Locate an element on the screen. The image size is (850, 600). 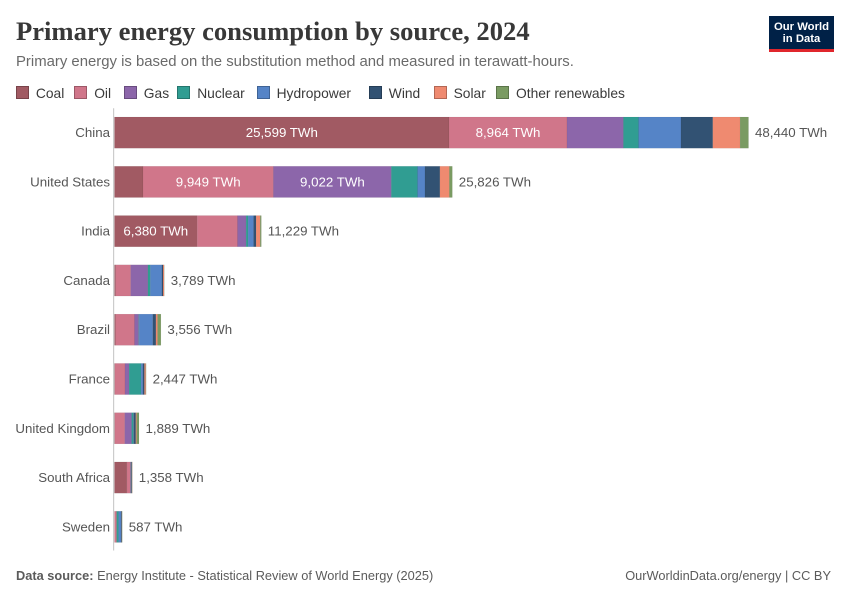
svg-text: 25,599 TWh is located at coordinates (282, 132).